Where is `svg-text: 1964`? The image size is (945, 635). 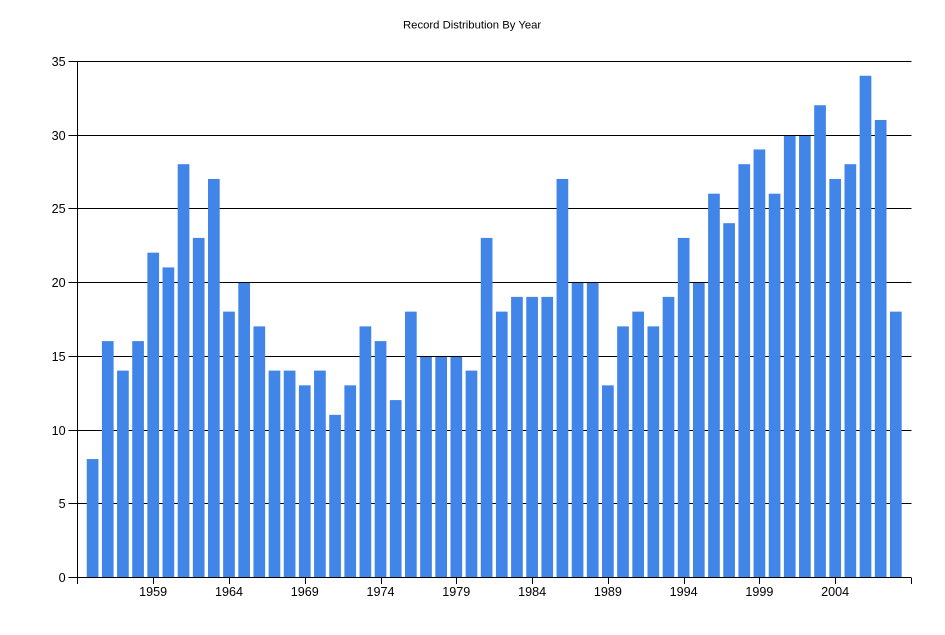 svg-text: 1964 is located at coordinates (229, 592).